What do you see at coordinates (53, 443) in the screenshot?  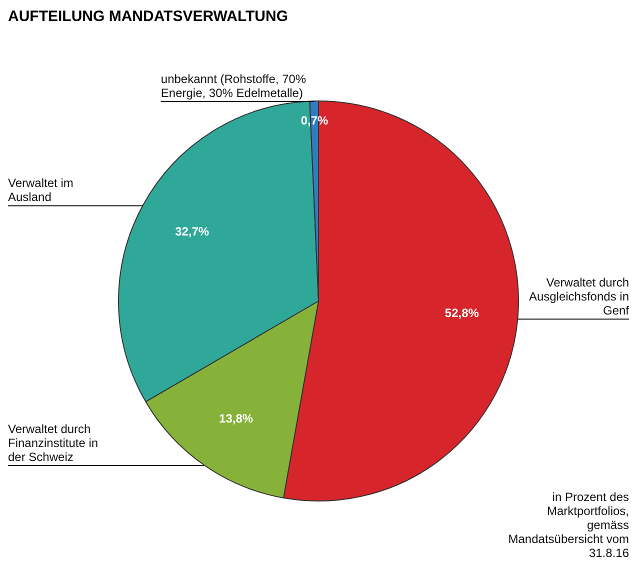 I see `slice-label: Verwaltet durch Finanzinstitute in der Schweiz` at bounding box center [53, 443].